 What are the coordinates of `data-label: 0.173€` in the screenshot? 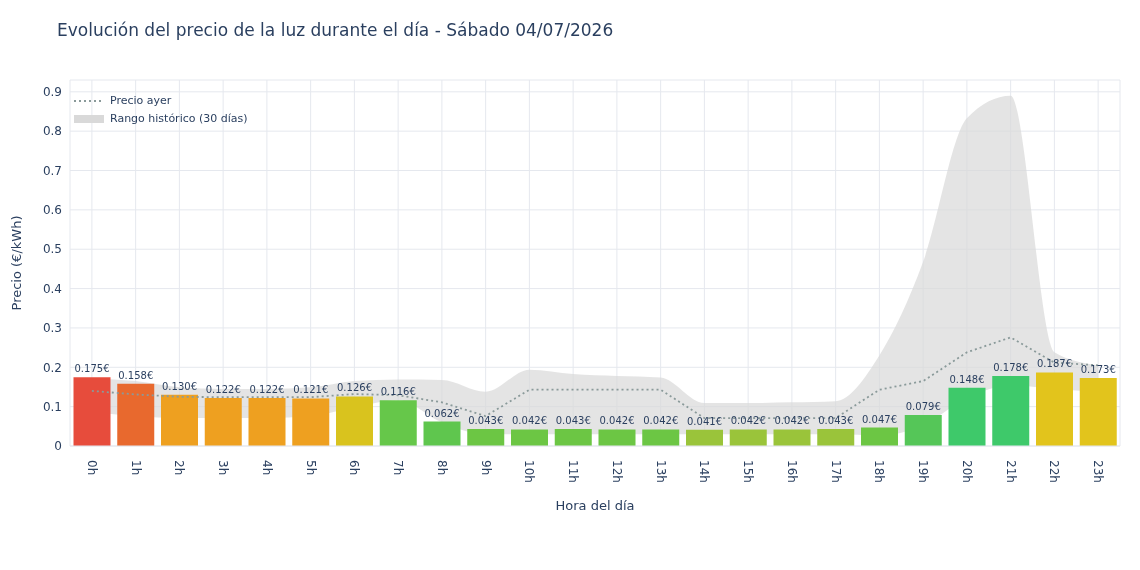 It's located at (1098, 369).